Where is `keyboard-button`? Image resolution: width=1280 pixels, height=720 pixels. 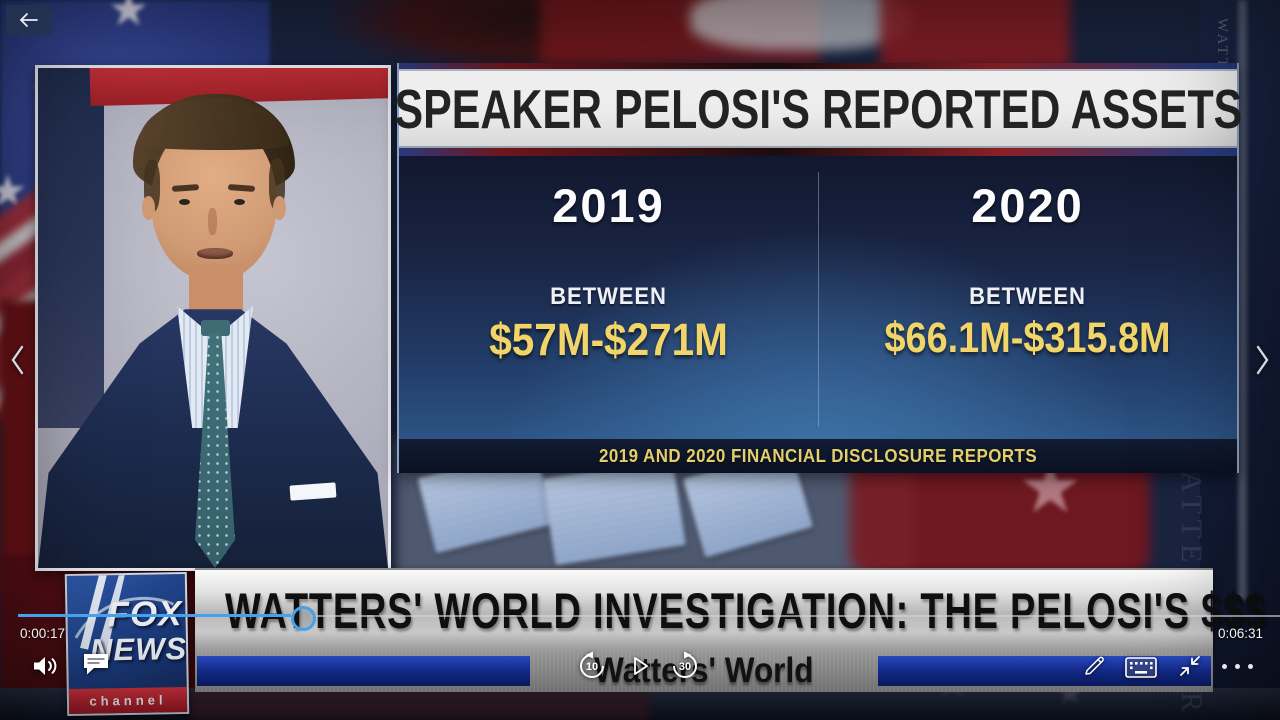 keyboard-button is located at coordinates (1141, 667).